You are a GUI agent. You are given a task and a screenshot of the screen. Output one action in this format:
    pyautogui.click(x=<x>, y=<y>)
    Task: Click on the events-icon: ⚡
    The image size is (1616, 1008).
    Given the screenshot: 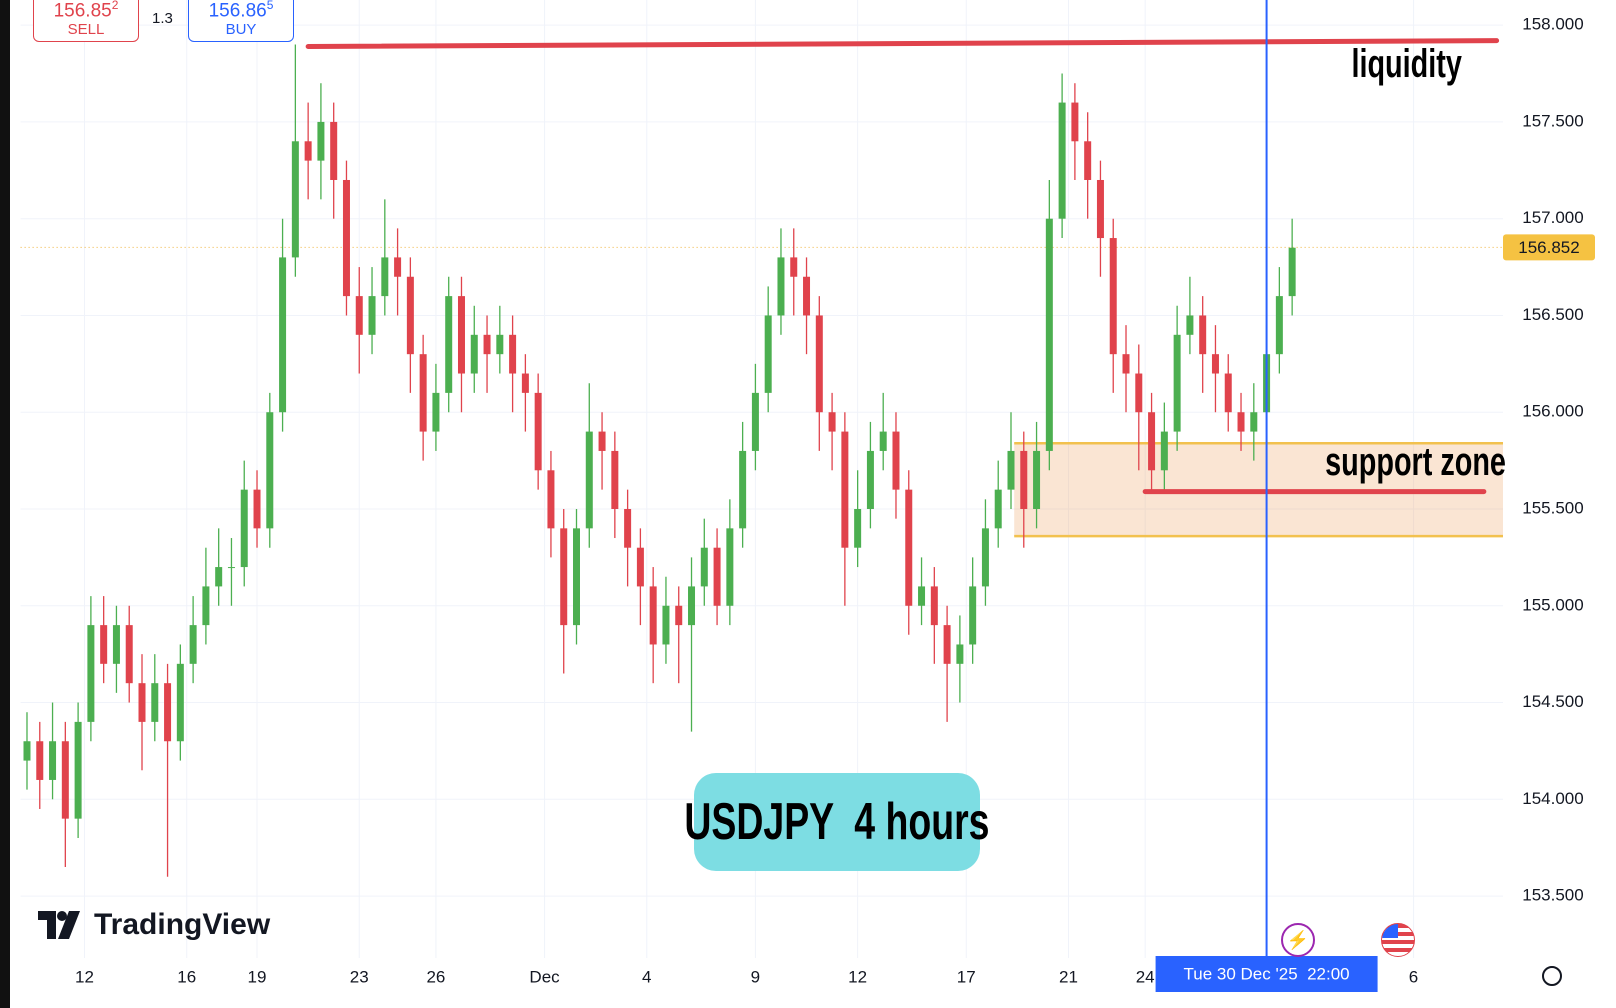 What is the action you would take?
    pyautogui.click(x=1298, y=940)
    